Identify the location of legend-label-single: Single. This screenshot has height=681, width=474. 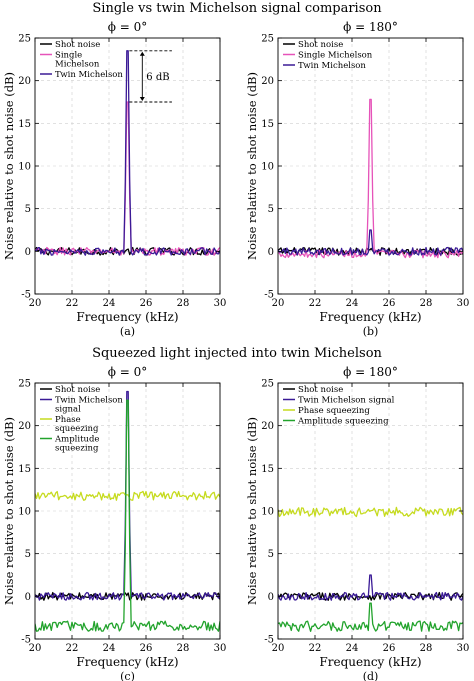
(68, 56).